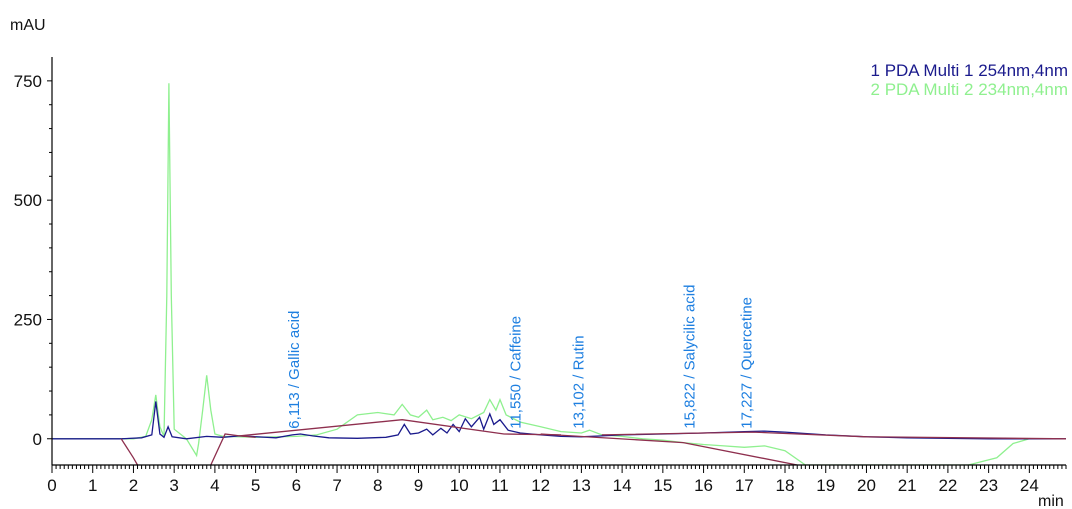 The height and width of the screenshot is (509, 1072). I want to click on legend-entry: 1 PDA Multi 1 254nm,4nm, so click(969, 70).